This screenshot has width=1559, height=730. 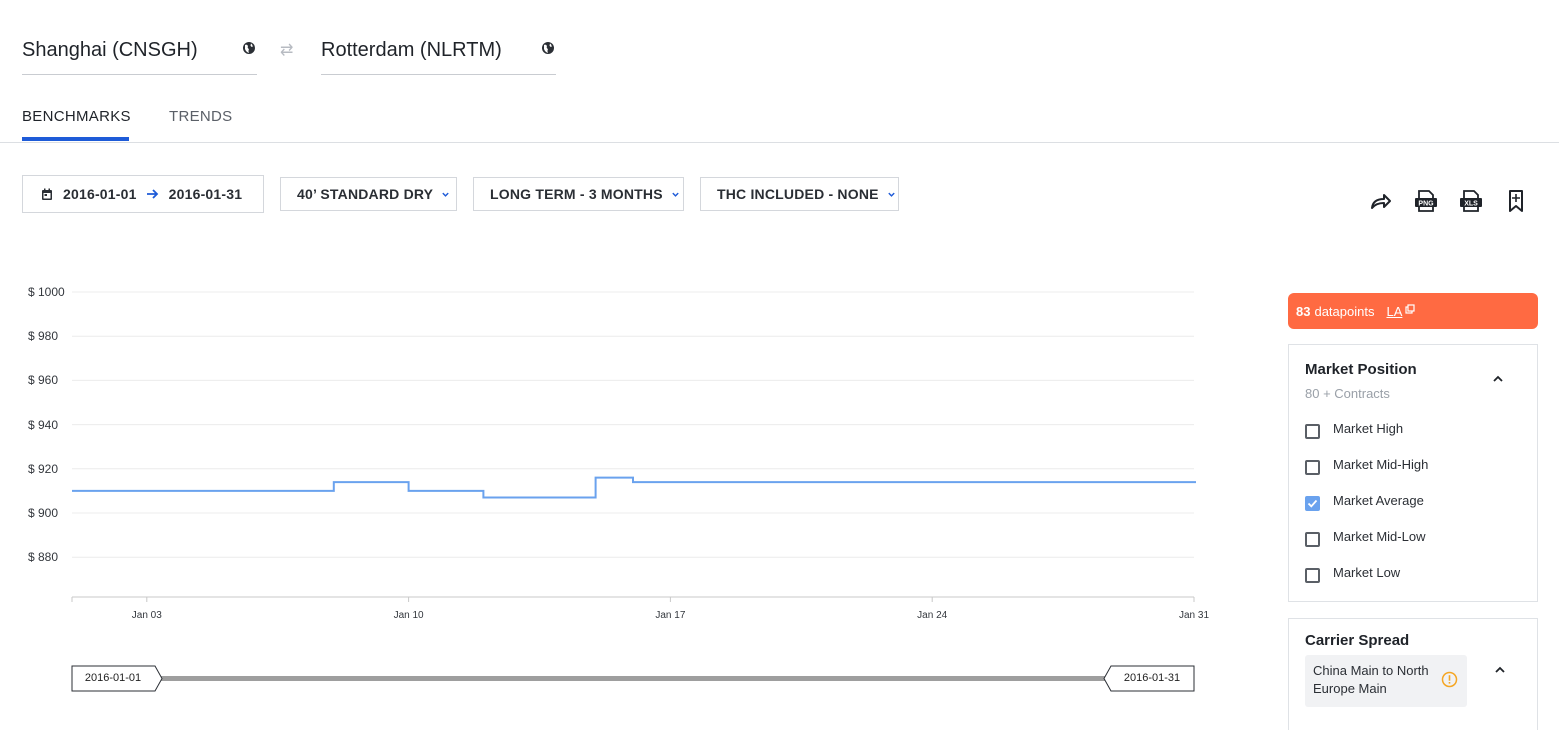 What do you see at coordinates (1381, 464) in the screenshot?
I see `market-mid-high-label: Market Mid-High` at bounding box center [1381, 464].